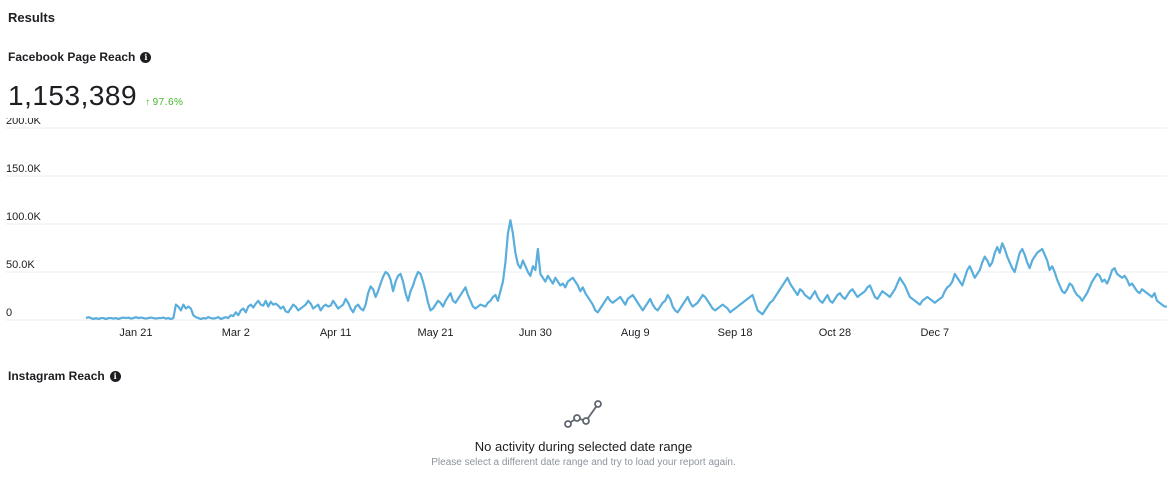  What do you see at coordinates (24, 122) in the screenshot?
I see `y-tick-label: 200.0K` at bounding box center [24, 122].